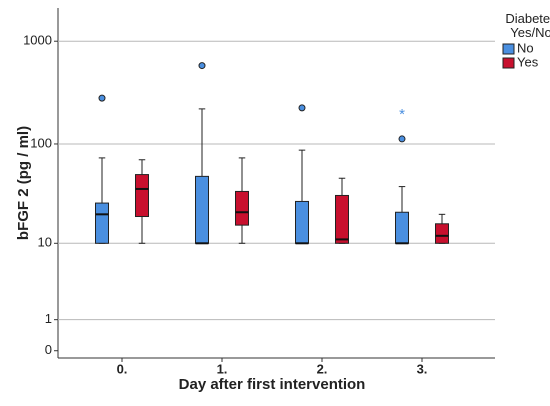 Image resolution: width=550 pixels, height=406 pixels. What do you see at coordinates (525, 47) in the screenshot?
I see `legend-label: No` at bounding box center [525, 47].